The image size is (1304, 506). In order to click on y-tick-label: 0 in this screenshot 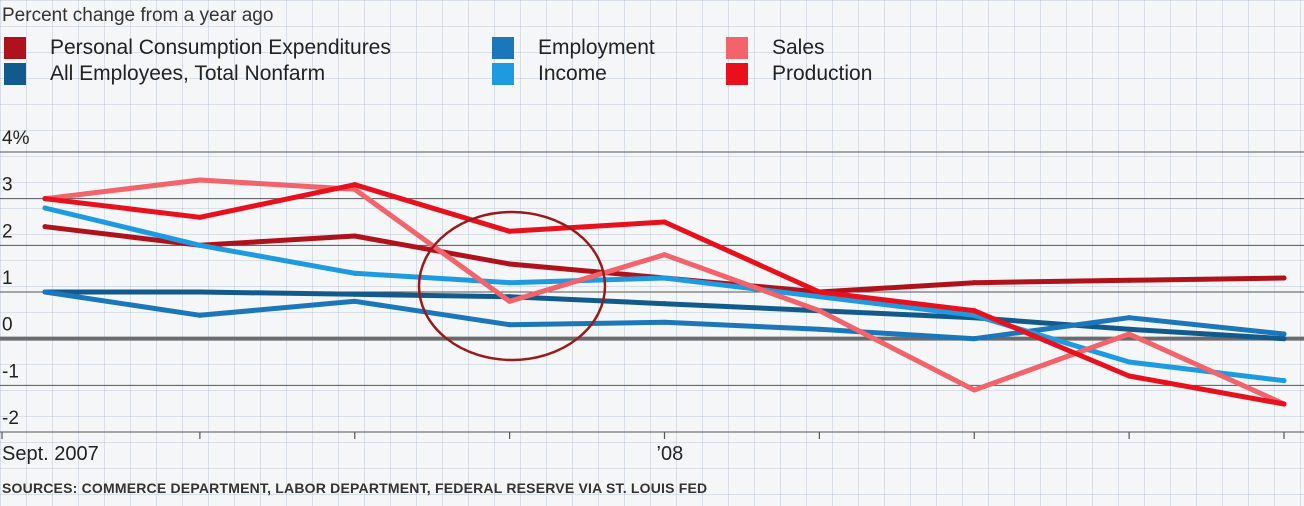, I will do `click(7, 325)`.